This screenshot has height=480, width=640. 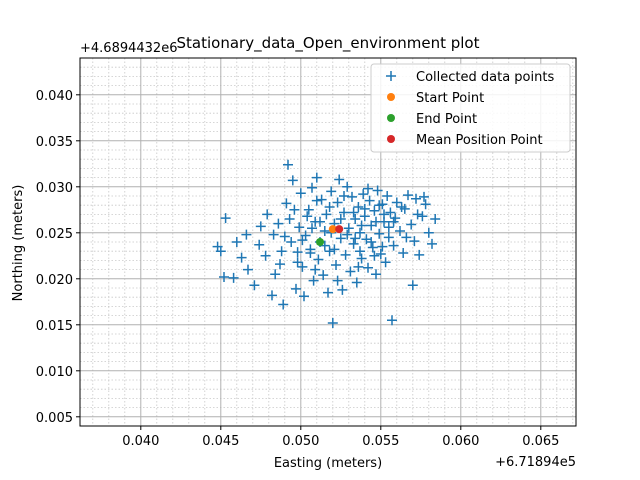 I want to click on y-tick-label: 0.005, so click(x=54, y=418).